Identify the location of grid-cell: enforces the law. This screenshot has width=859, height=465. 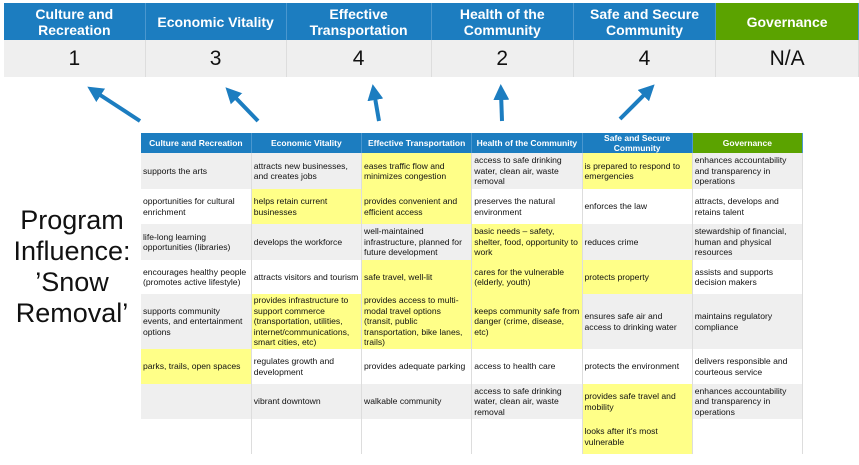
(637, 206).